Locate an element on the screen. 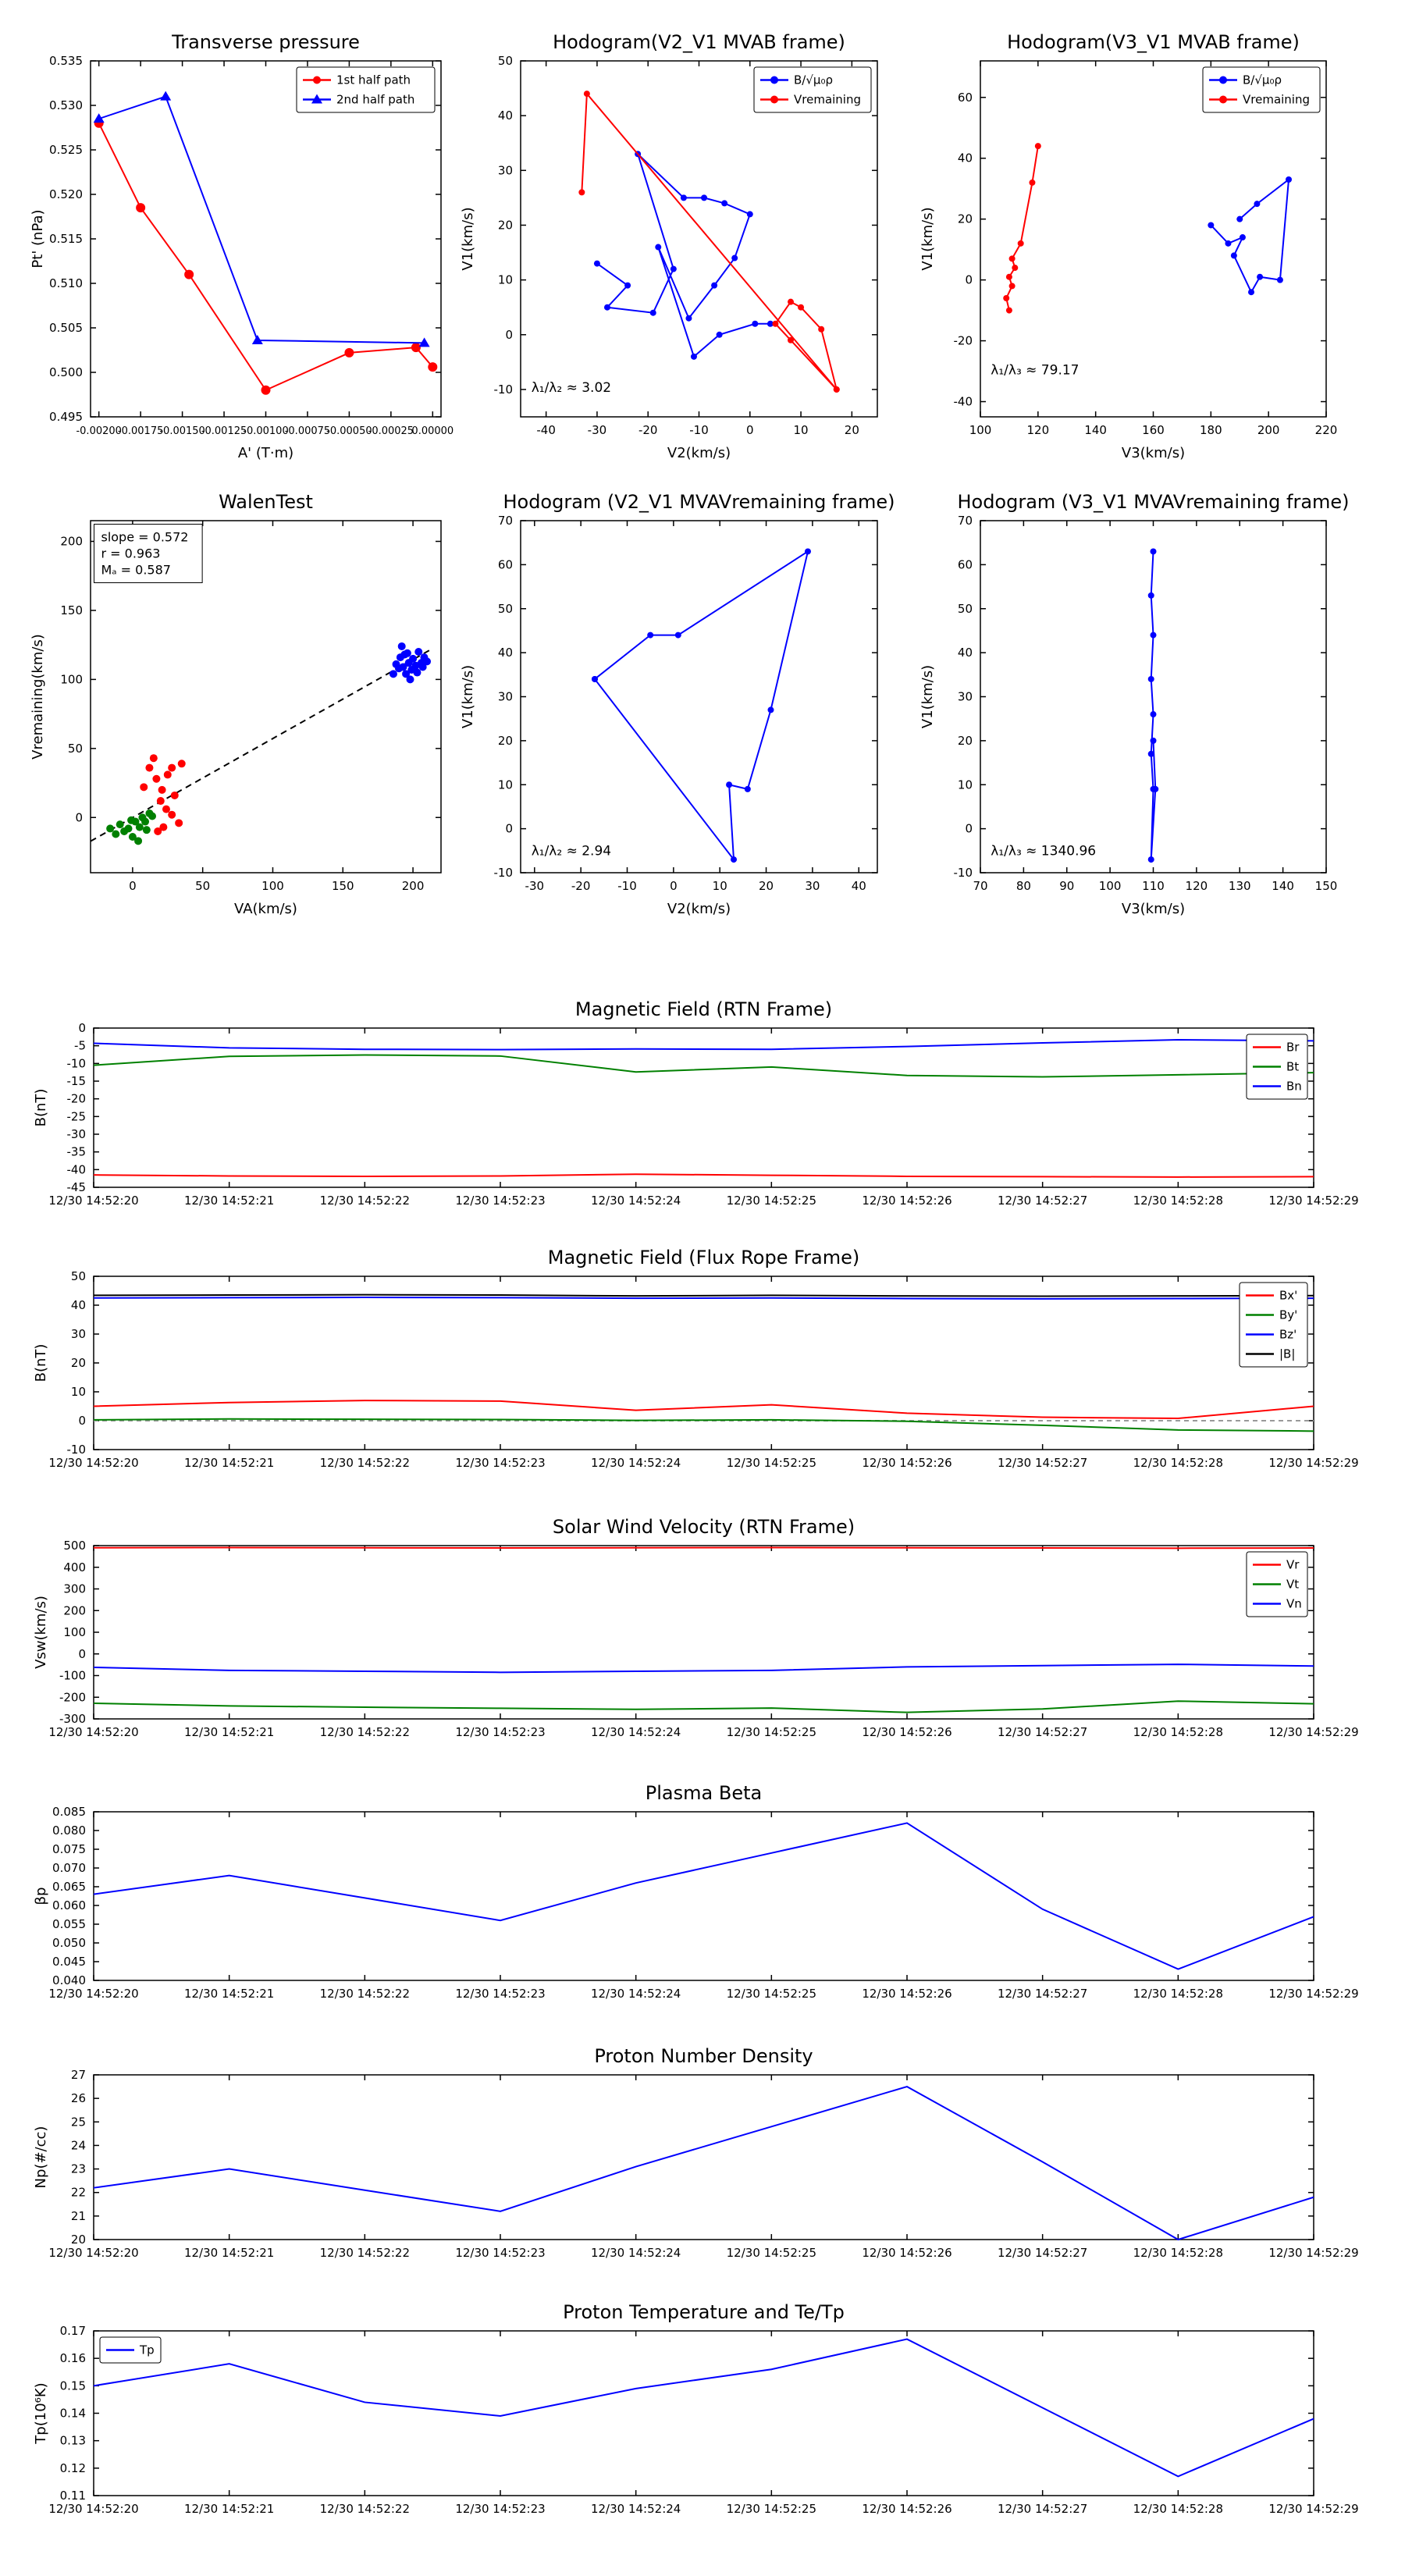  stats-line: Mₐ = 0.587 is located at coordinates (135, 570).